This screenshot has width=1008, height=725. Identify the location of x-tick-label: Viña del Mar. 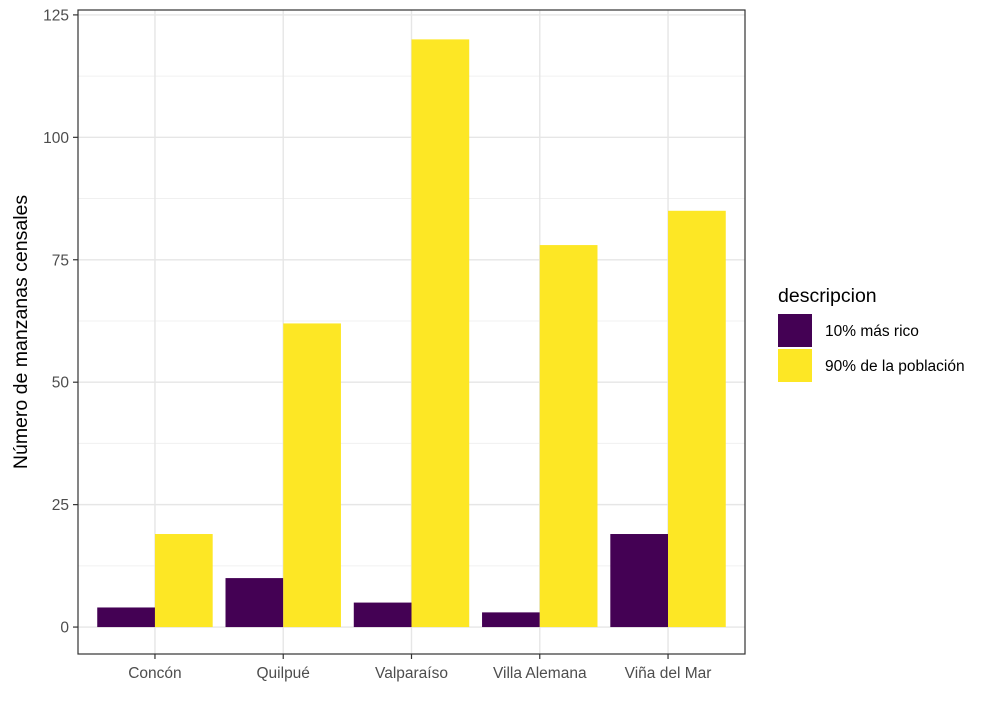
(668, 673).